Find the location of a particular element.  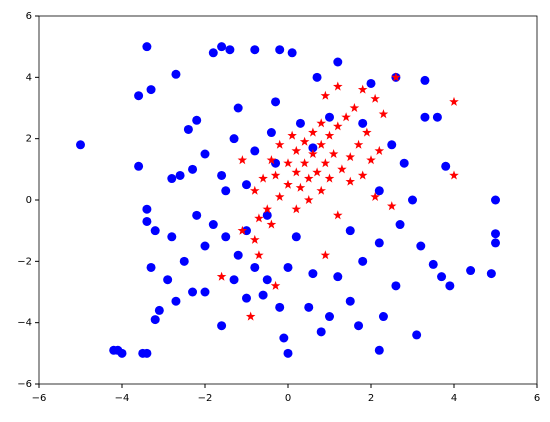

y-tick-label: 2 is located at coordinates (29, 139).